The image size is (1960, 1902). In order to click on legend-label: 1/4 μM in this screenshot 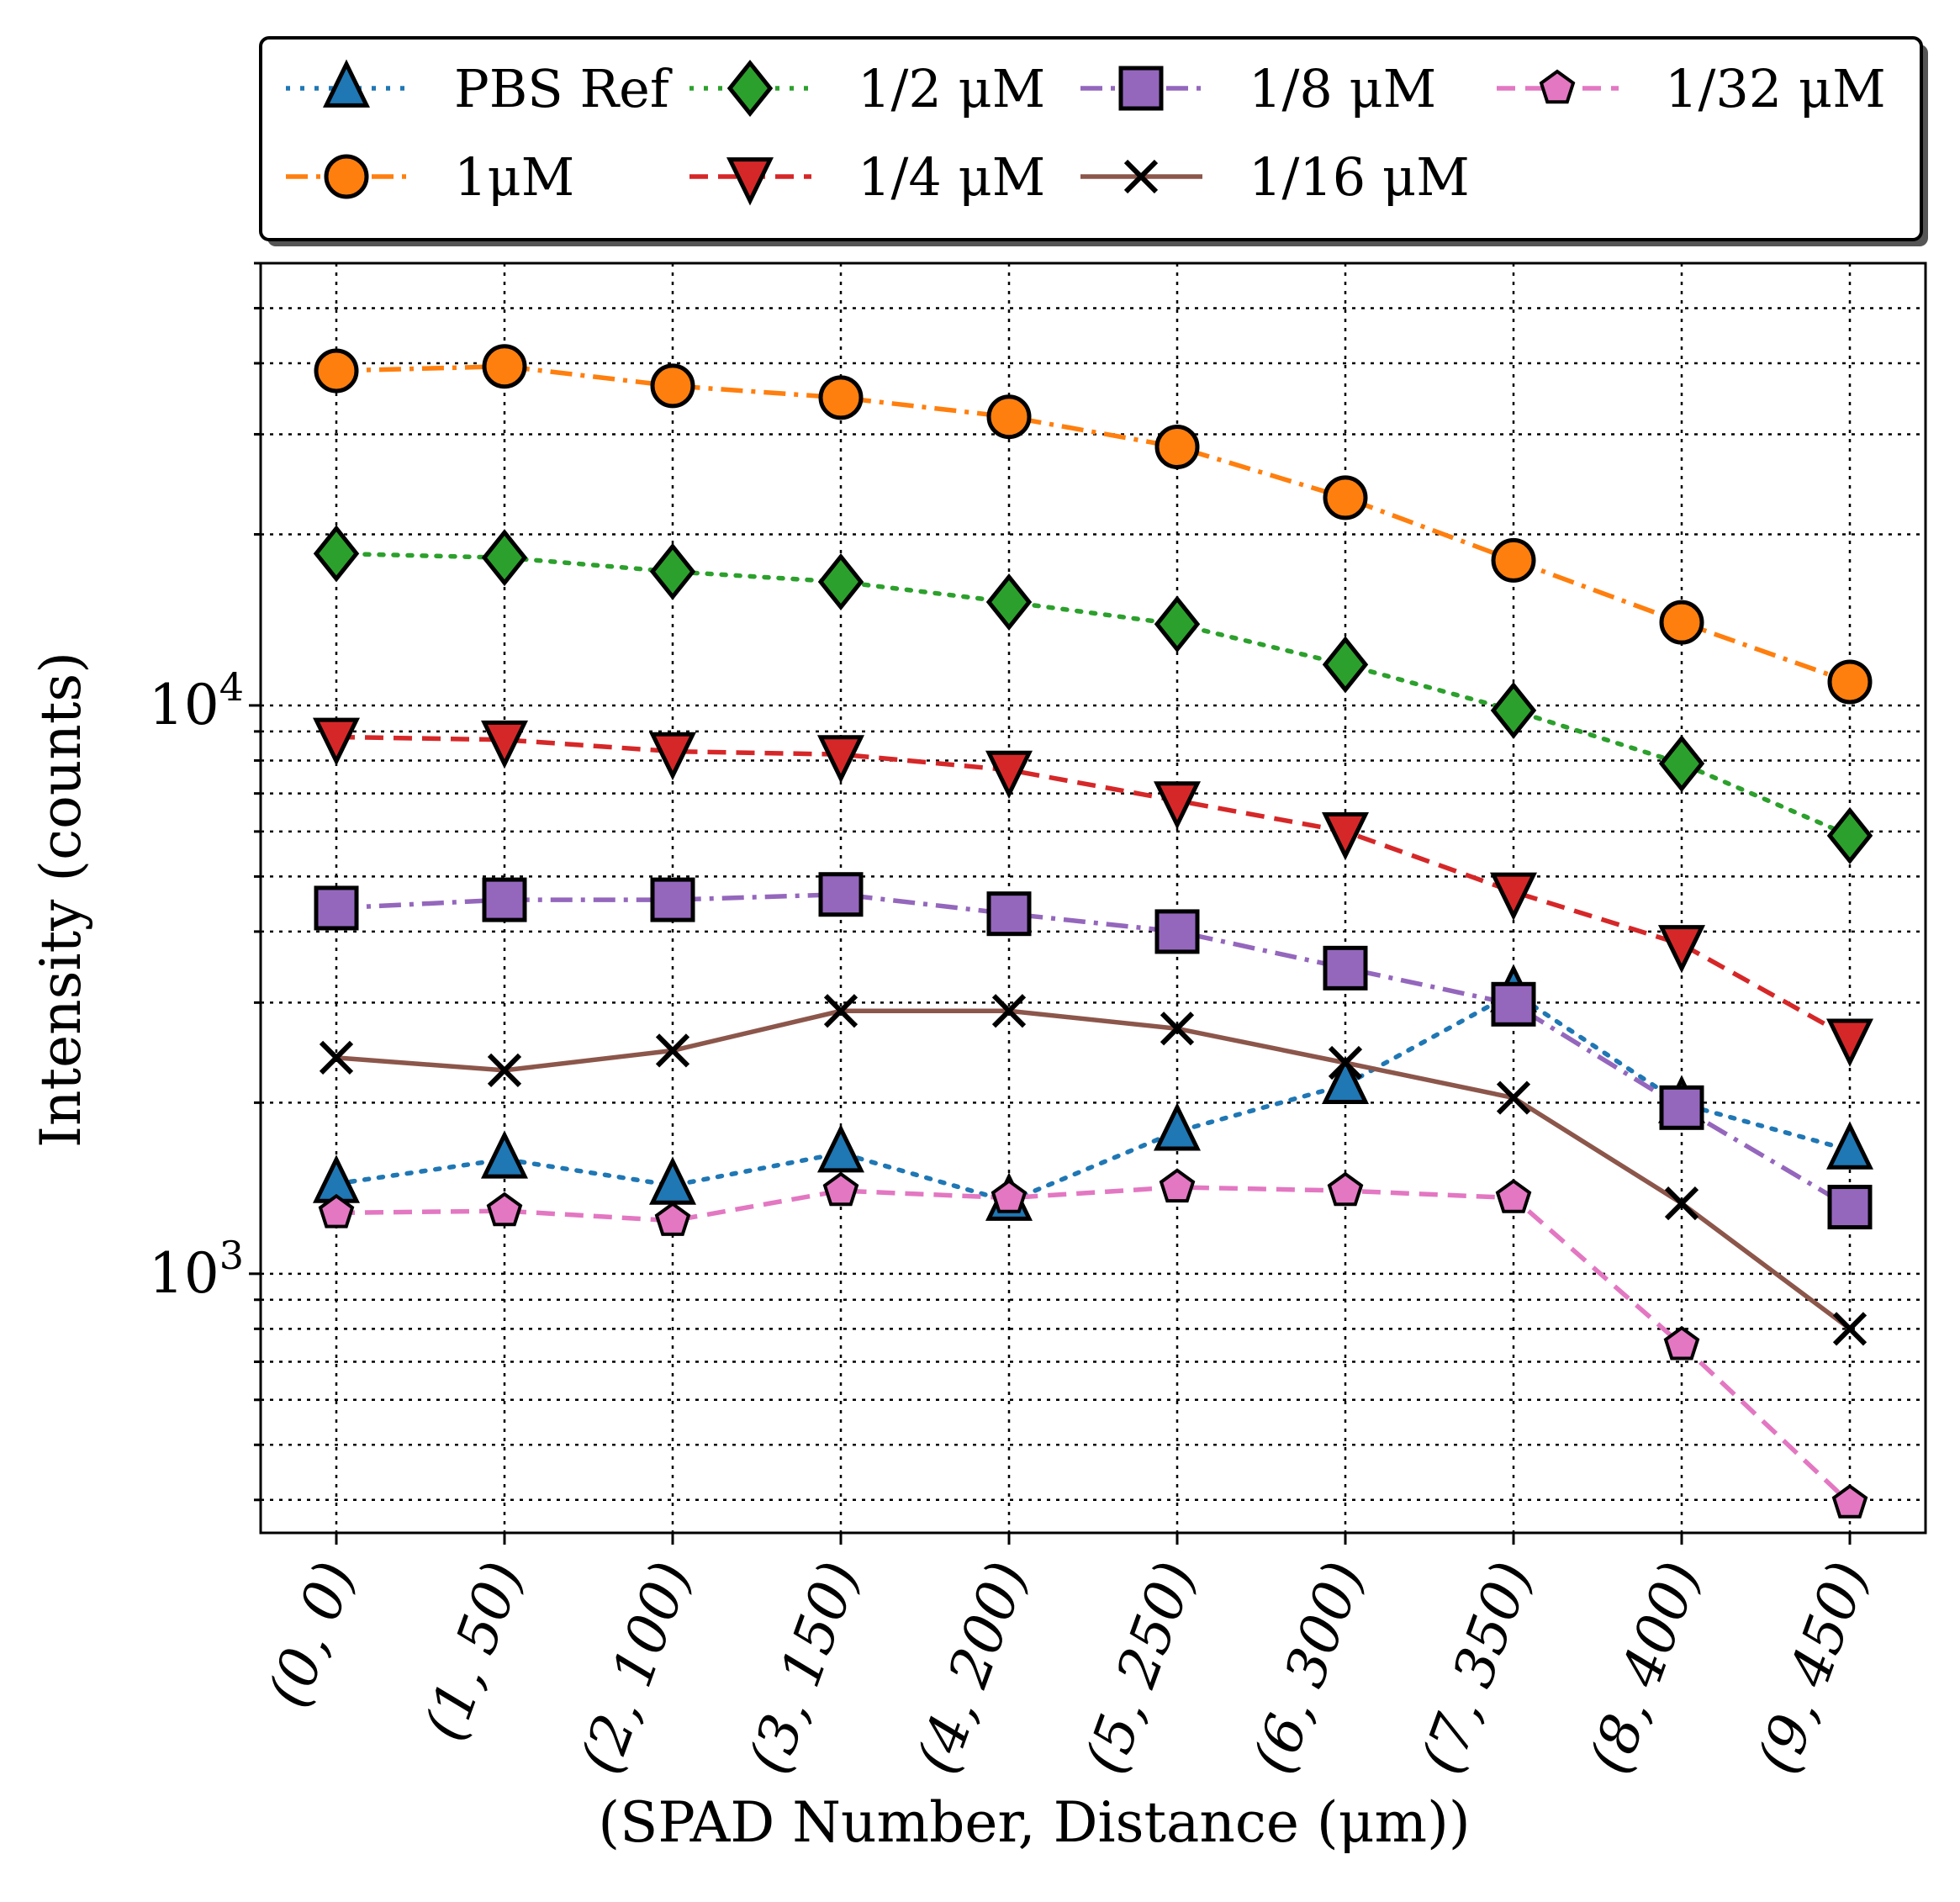, I will do `click(952, 177)`.